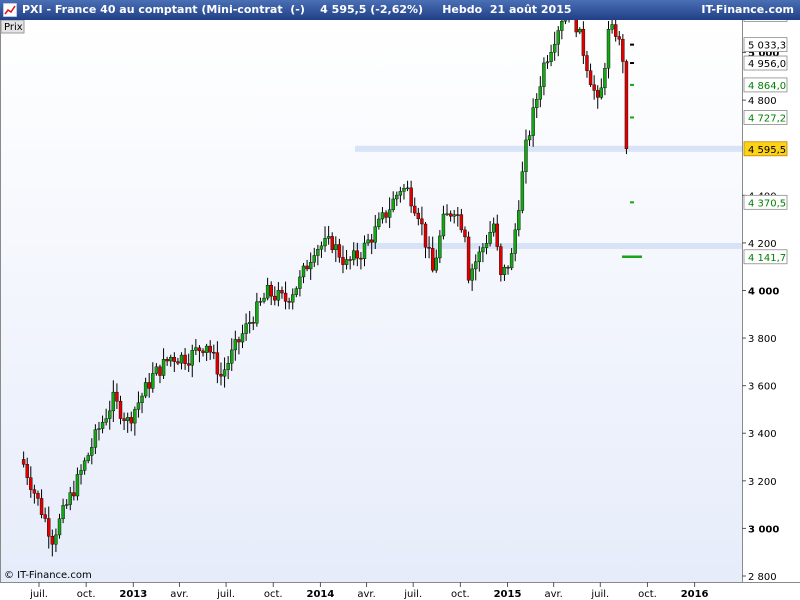  Describe the element at coordinates (762, 244) in the screenshot. I see `y-tick-label: 4 200` at that location.